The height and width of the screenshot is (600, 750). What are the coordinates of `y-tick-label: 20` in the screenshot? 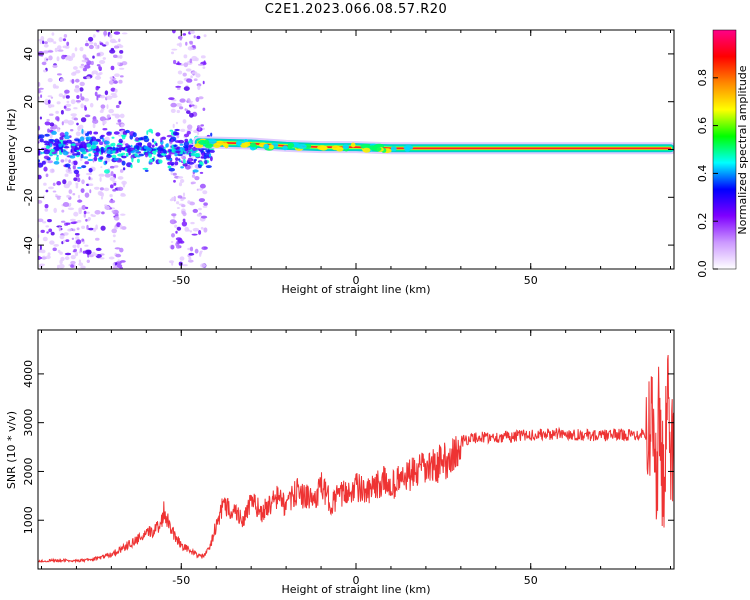 It's located at (28, 102).